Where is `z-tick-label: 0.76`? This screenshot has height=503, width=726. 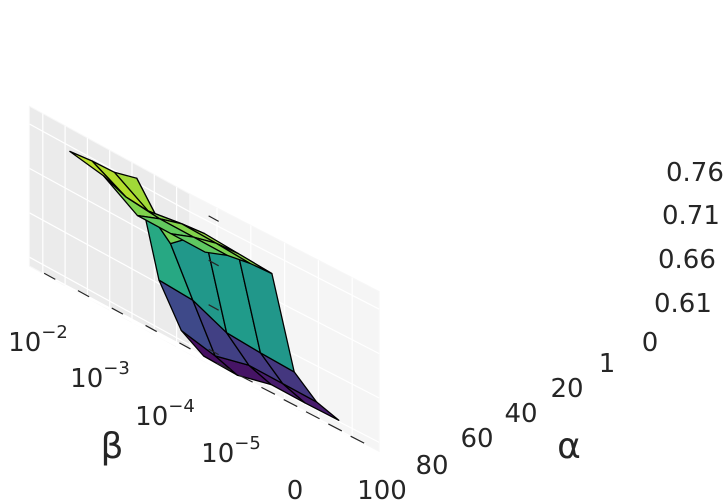
z-tick-label: 0.76 is located at coordinates (695, 173).